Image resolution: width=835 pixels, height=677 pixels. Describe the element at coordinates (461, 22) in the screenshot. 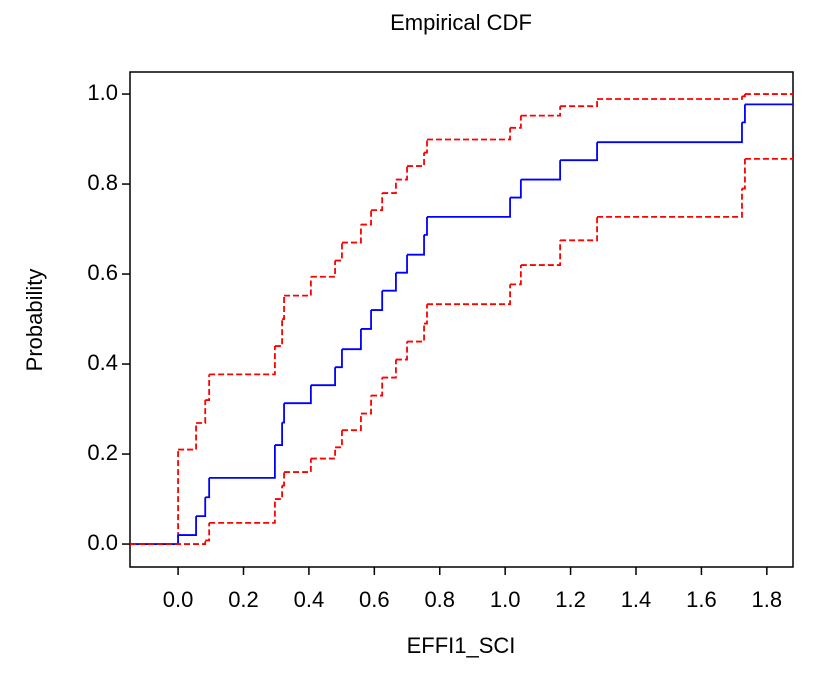

I see `chart-title: Empirical CDF` at that location.